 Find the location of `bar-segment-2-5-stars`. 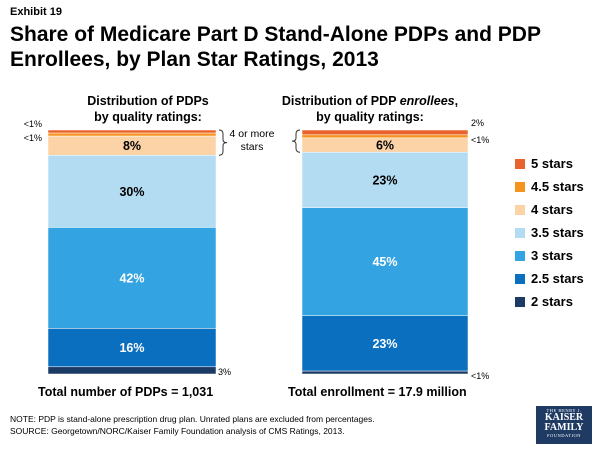

bar-segment-2-5-stars is located at coordinates (385, 343).